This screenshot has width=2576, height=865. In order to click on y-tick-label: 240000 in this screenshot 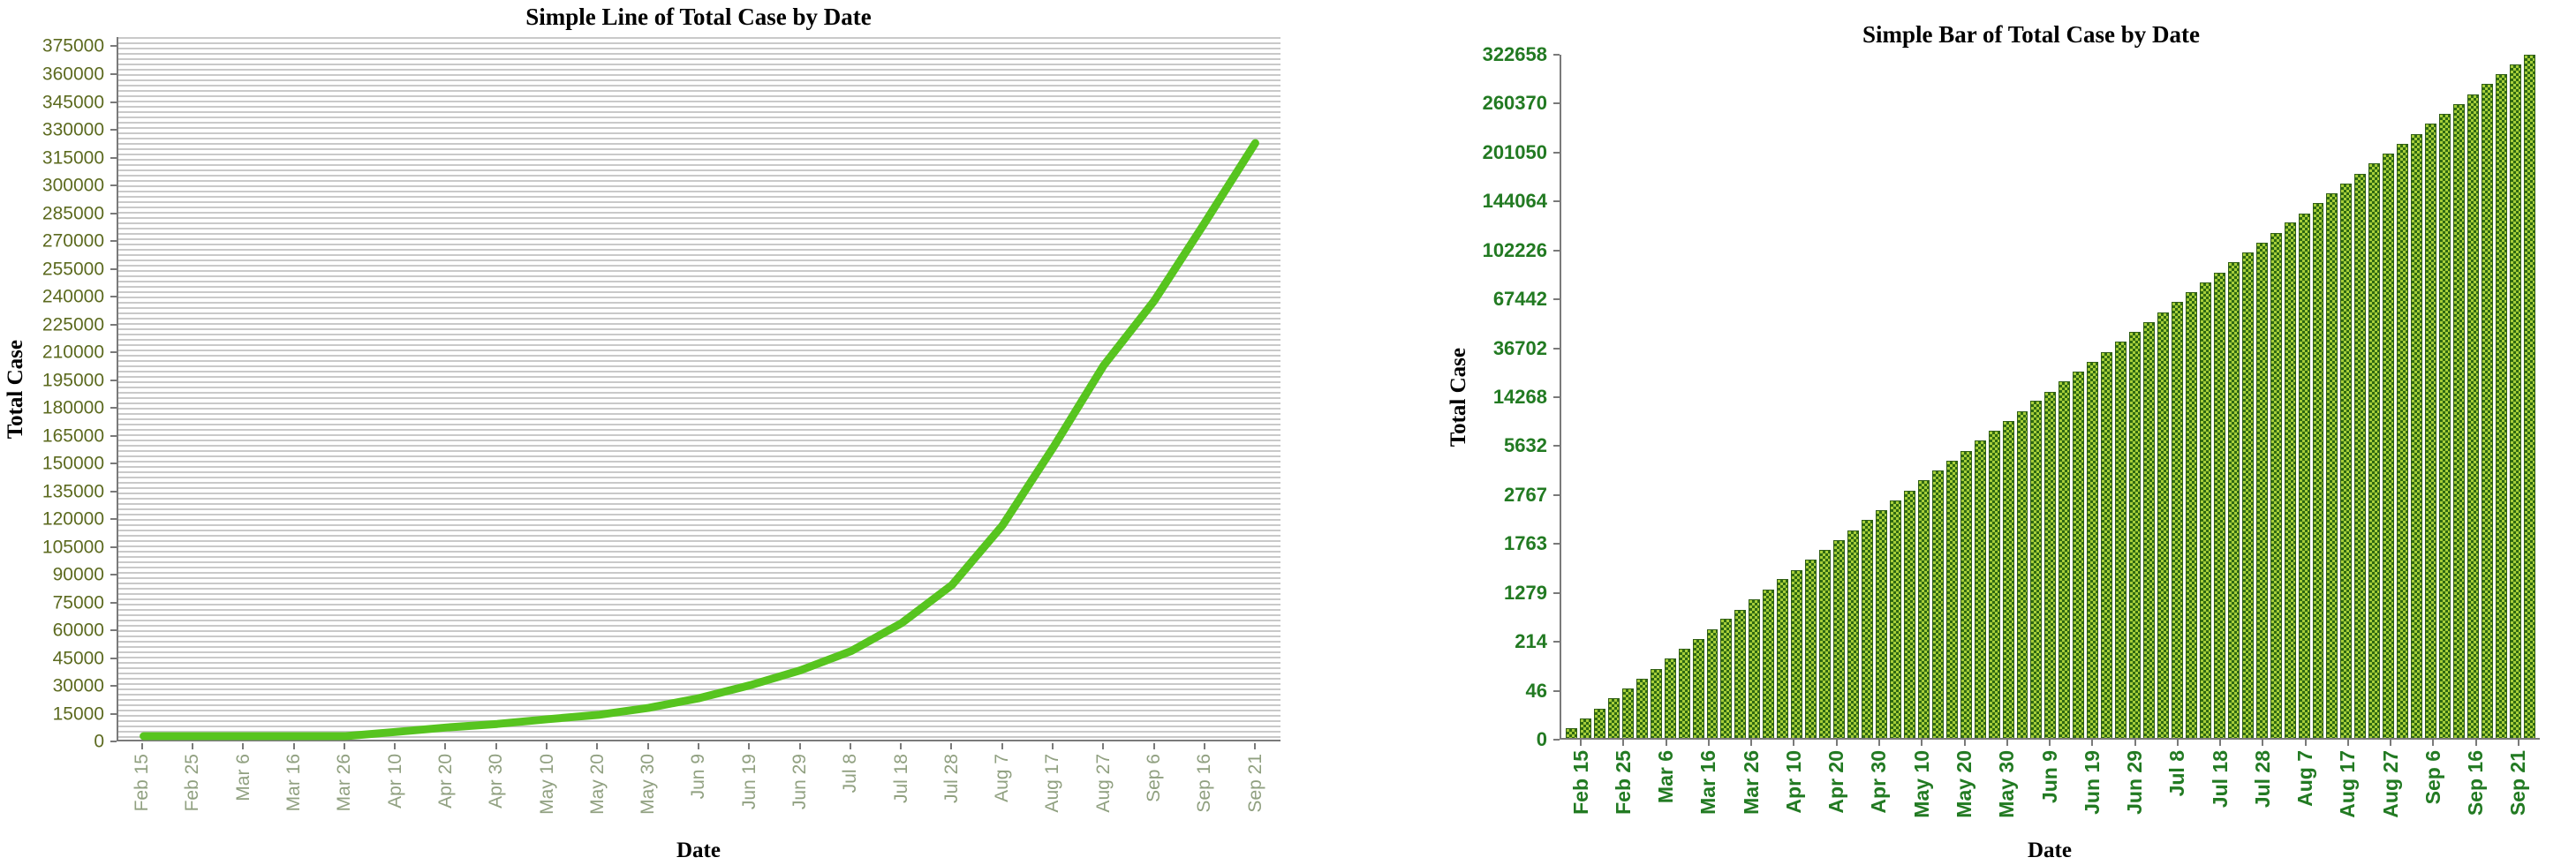, I will do `click(73, 297)`.